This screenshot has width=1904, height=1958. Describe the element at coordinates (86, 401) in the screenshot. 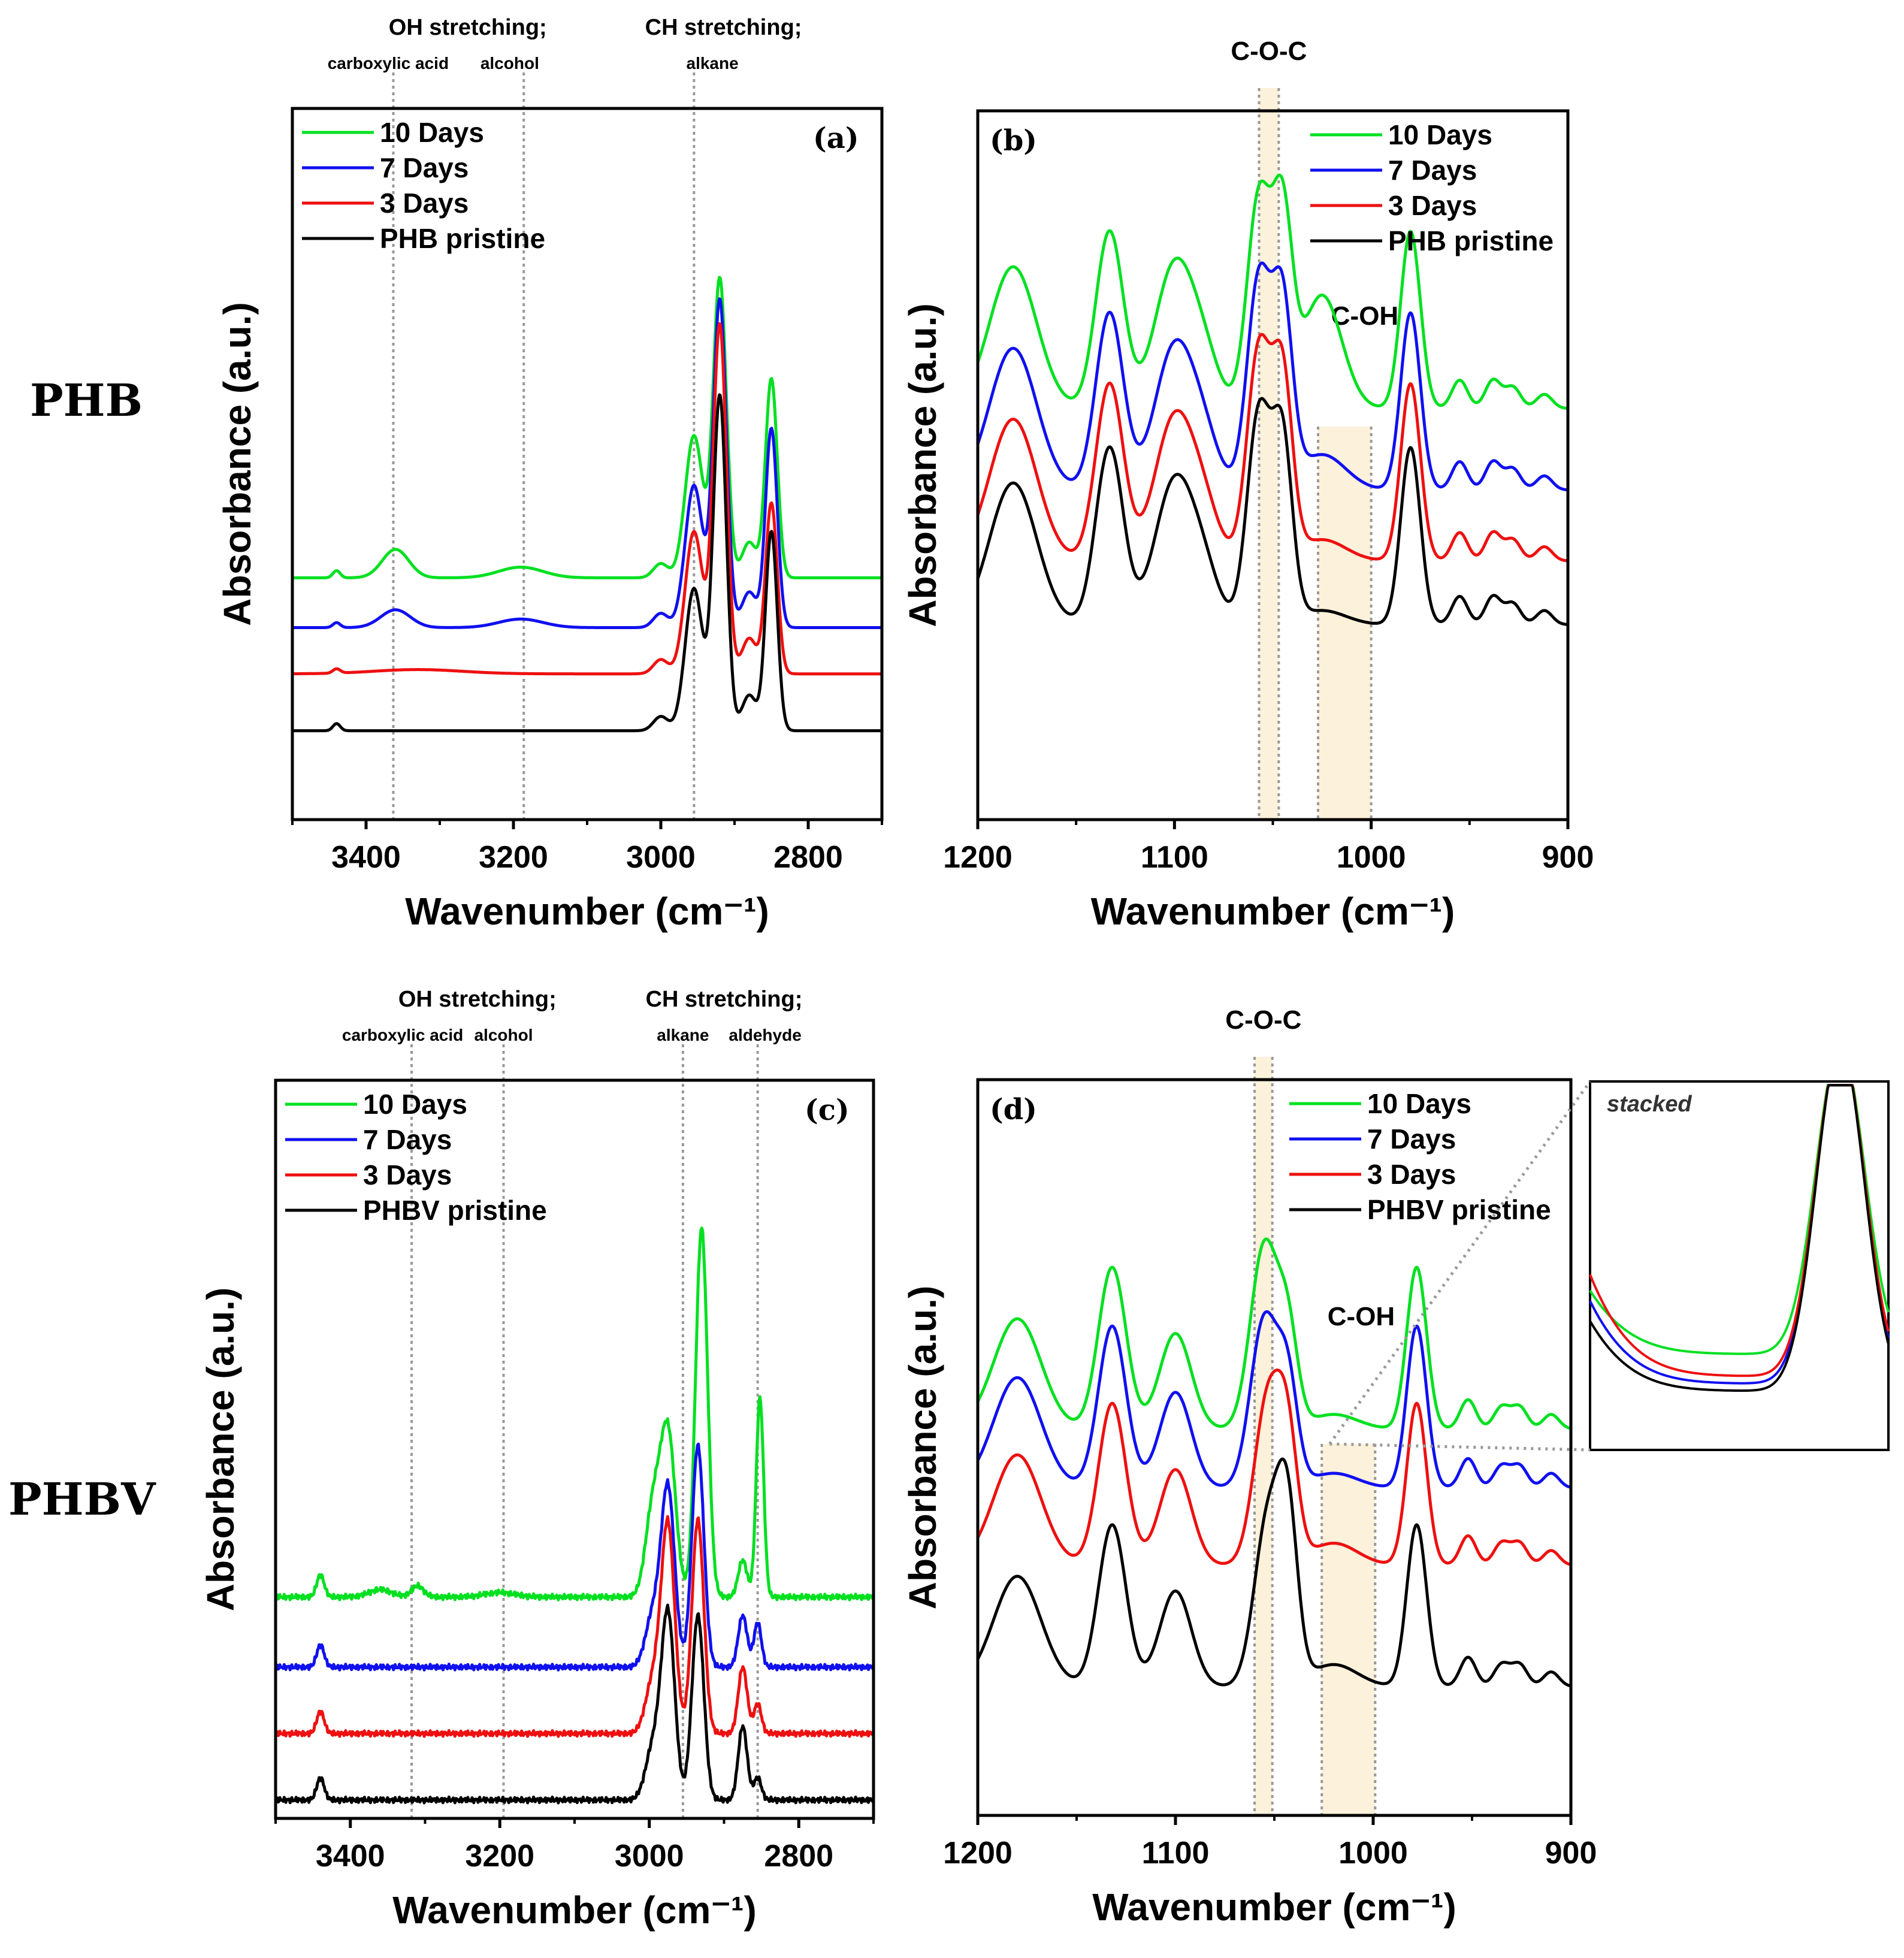

I see `row-label-phb: PHB` at that location.